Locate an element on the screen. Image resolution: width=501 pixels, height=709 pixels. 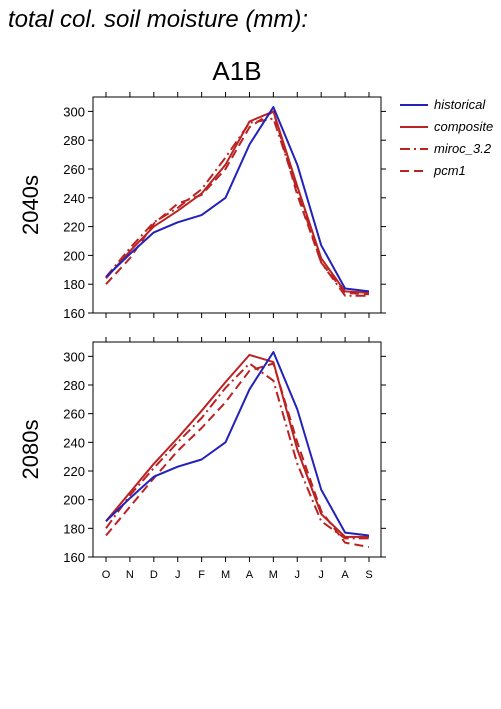
legend-label: miroc_3.2 is located at coordinates (463, 148).